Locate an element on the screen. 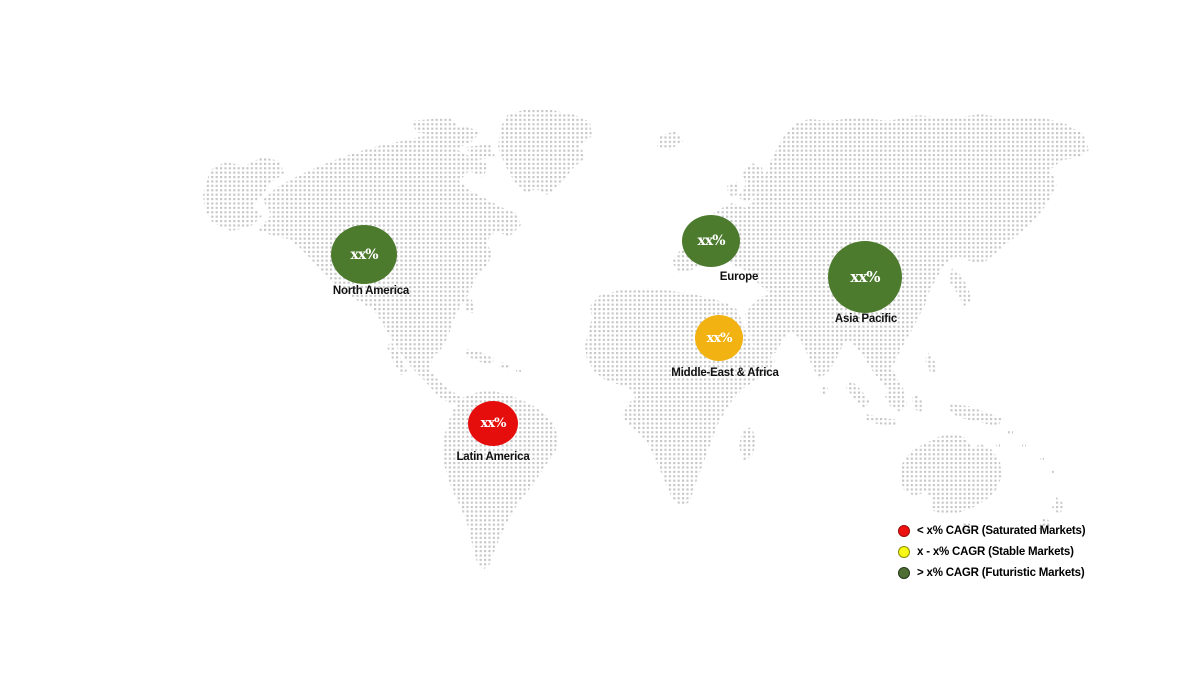 The image size is (1200, 675). bubble-middle-east-africa-value: xx% is located at coordinates (719, 338).